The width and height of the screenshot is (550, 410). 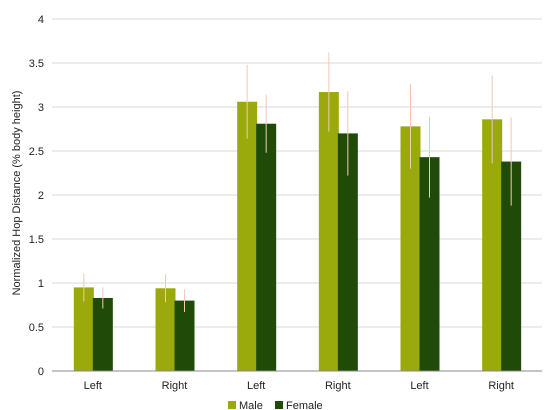 What do you see at coordinates (41, 196) in the screenshot?
I see `y-tick-label: 2` at bounding box center [41, 196].